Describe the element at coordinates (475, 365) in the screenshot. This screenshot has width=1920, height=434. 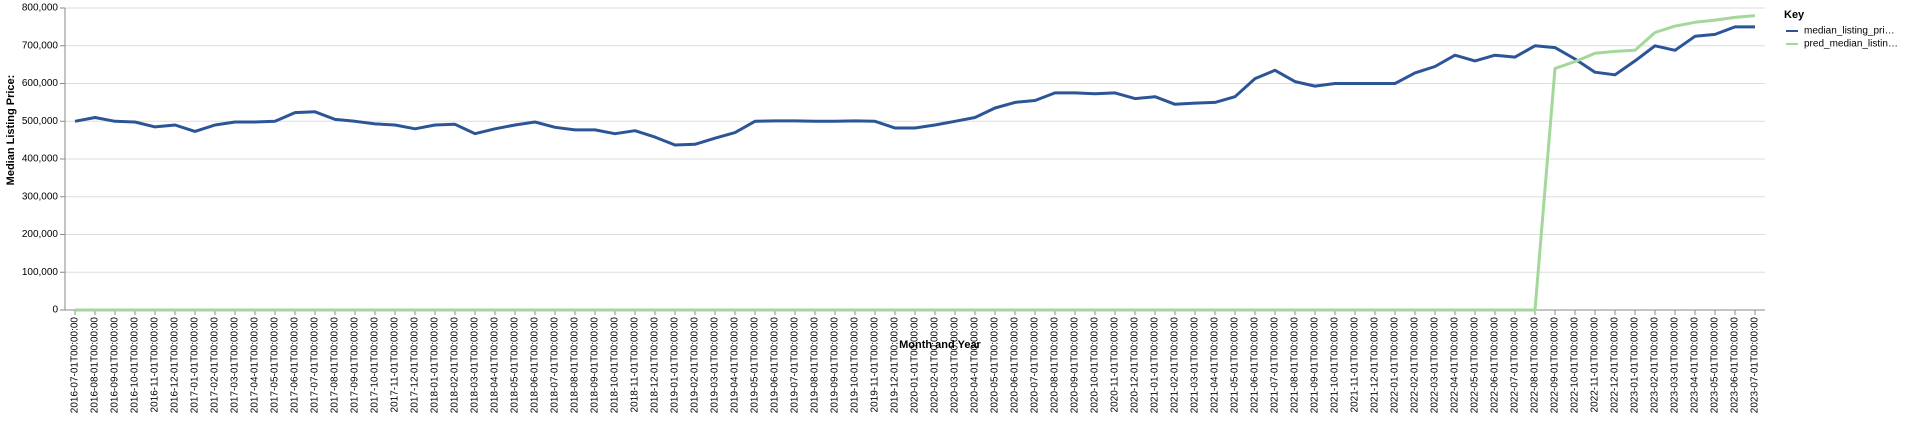
I see `x-tick-label: 2018-03-01T00:00:00` at that location.